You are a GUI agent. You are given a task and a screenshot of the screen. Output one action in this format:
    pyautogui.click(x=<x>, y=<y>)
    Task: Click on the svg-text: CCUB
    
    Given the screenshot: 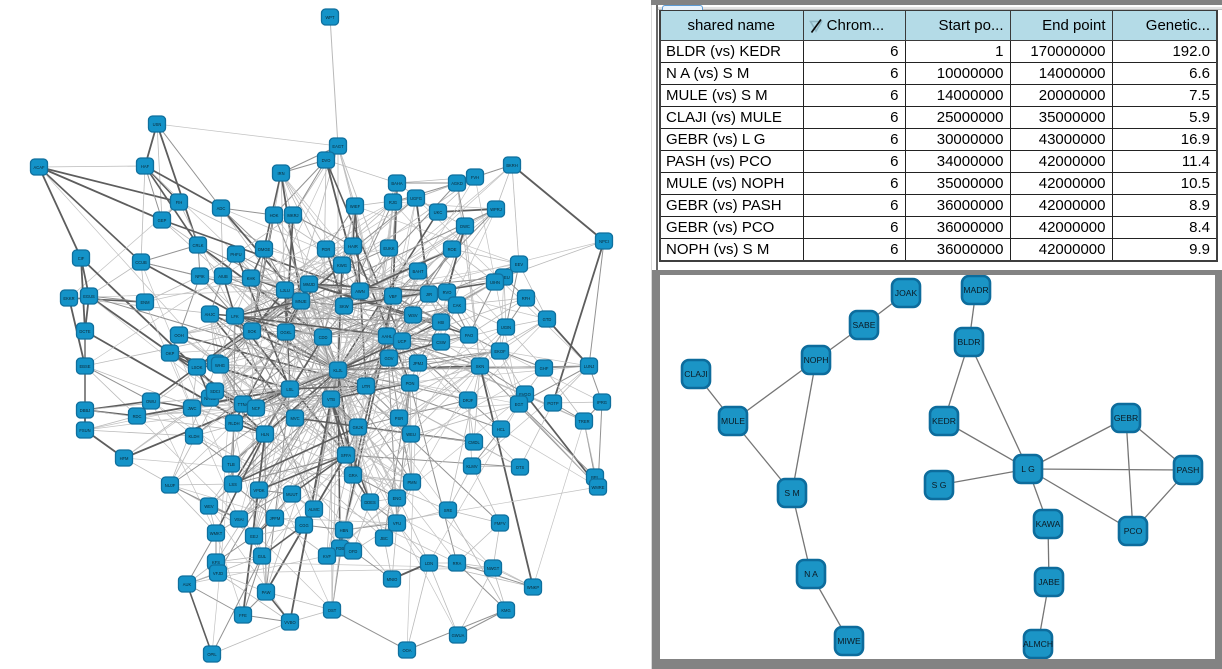 What is the action you would take?
    pyautogui.click(x=141, y=262)
    